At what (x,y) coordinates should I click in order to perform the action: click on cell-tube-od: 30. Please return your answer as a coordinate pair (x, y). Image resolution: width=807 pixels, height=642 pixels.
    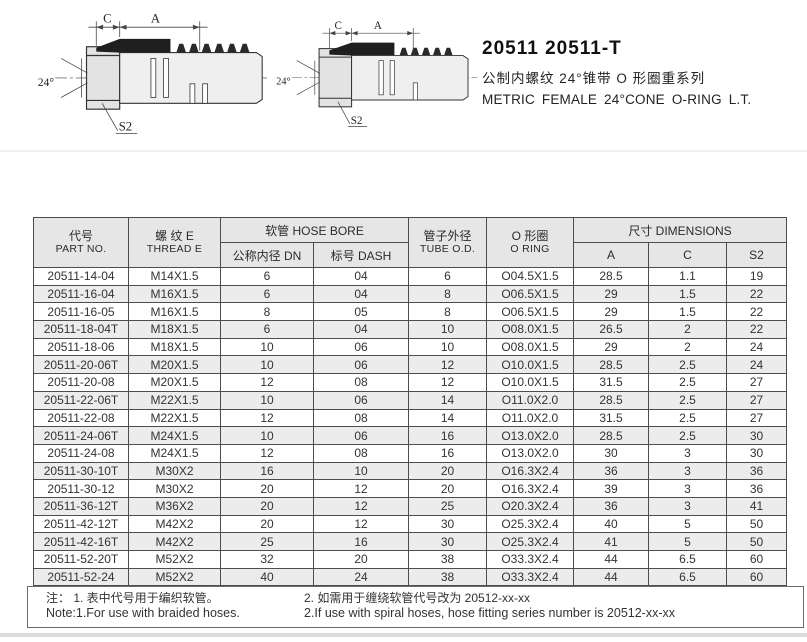
    Looking at the image, I should click on (447, 524).